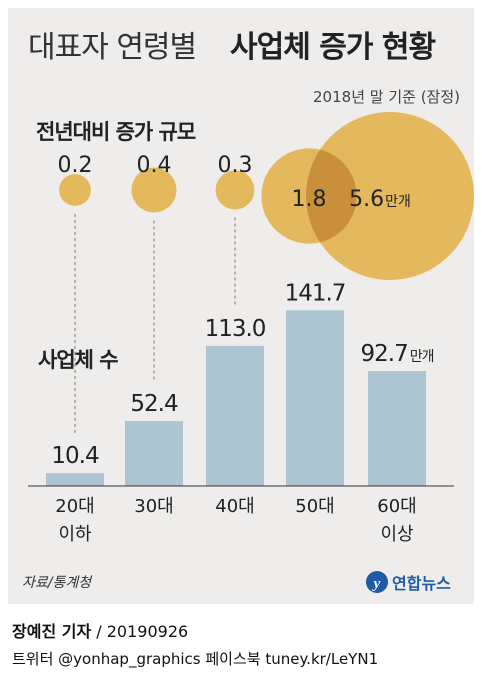  I want to click on logo-mark-icon, so click(377, 582).